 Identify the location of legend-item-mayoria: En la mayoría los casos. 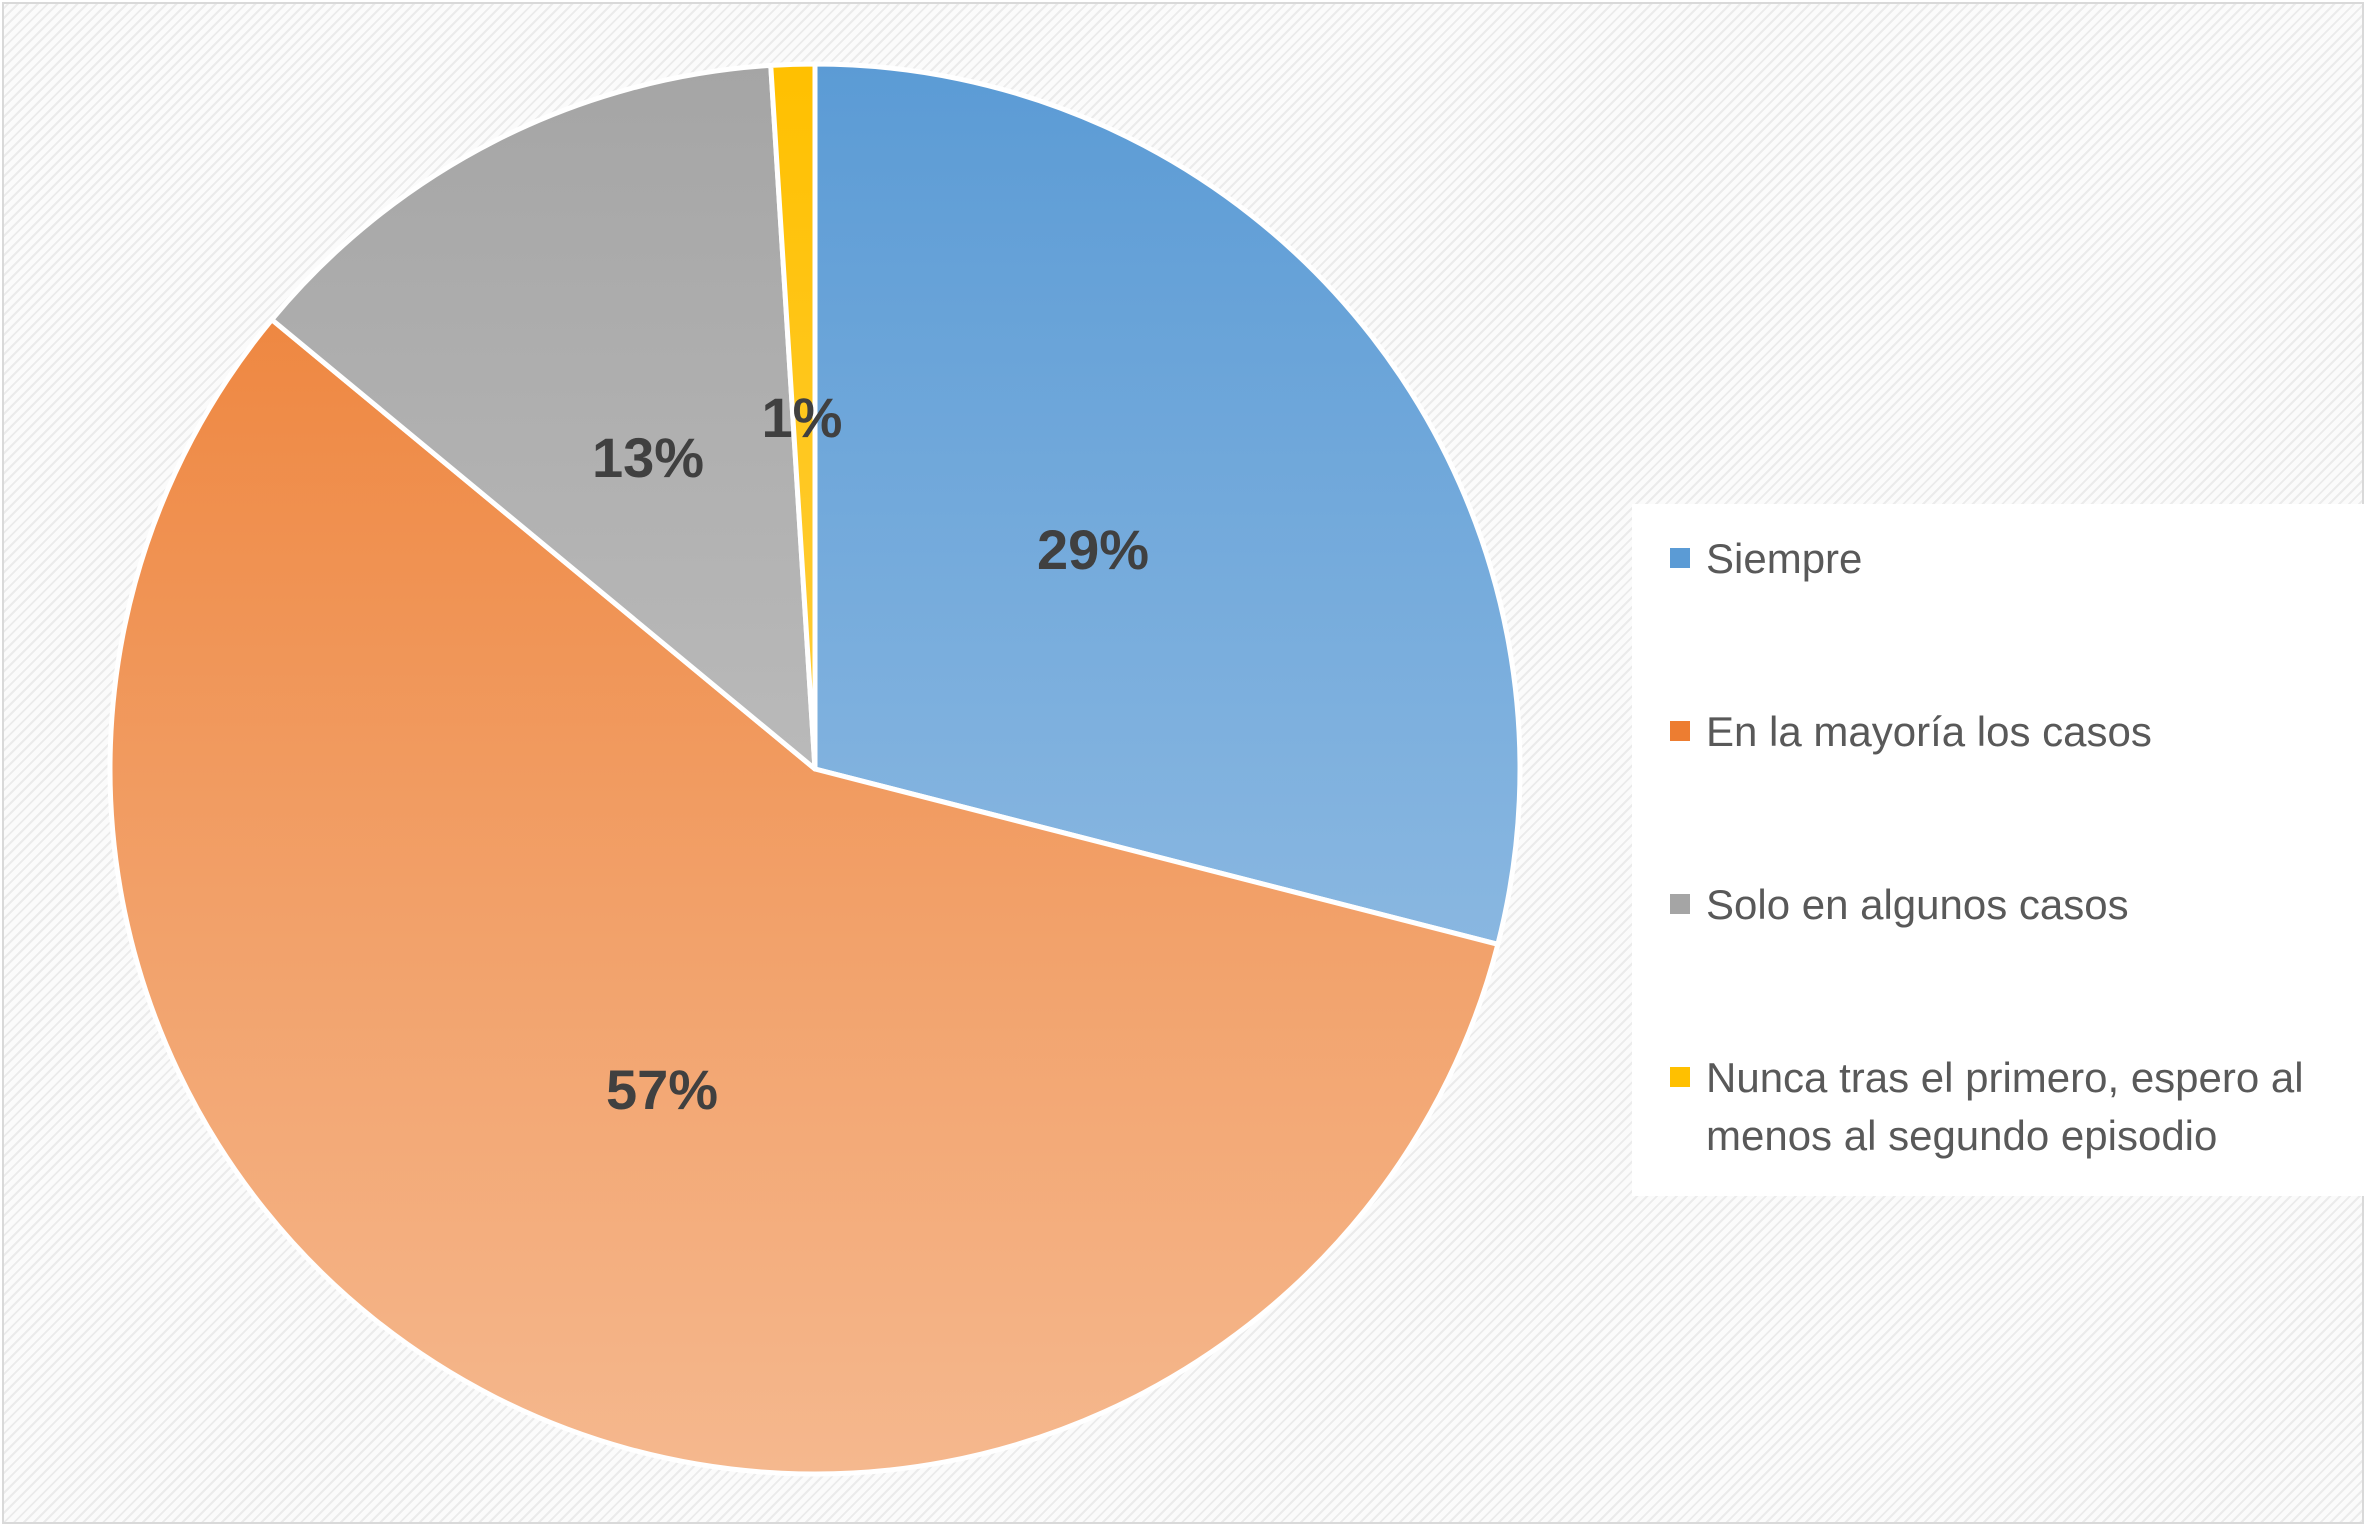
(2008, 732).